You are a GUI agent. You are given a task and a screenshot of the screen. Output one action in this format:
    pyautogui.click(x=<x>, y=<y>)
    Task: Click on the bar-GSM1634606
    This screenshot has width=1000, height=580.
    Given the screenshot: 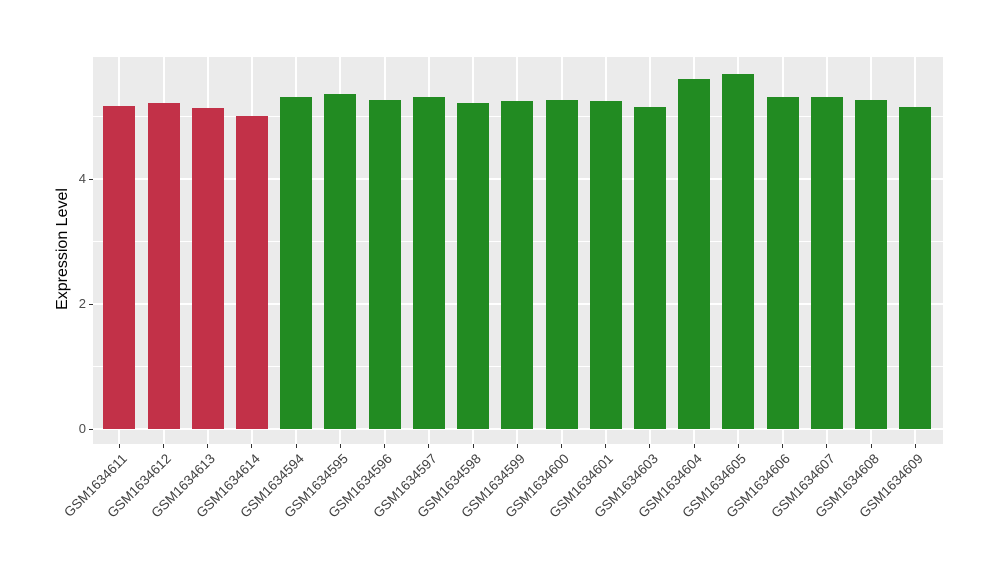 What is the action you would take?
    pyautogui.click(x=782, y=263)
    